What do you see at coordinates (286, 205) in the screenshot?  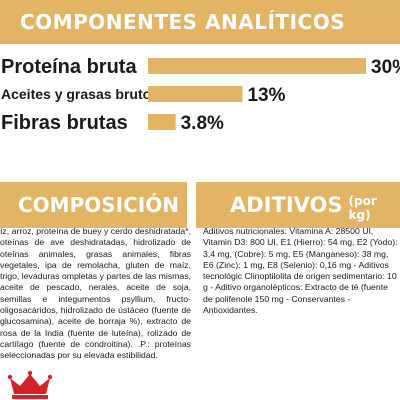 I see `additives-title: ADITIVOS` at bounding box center [286, 205].